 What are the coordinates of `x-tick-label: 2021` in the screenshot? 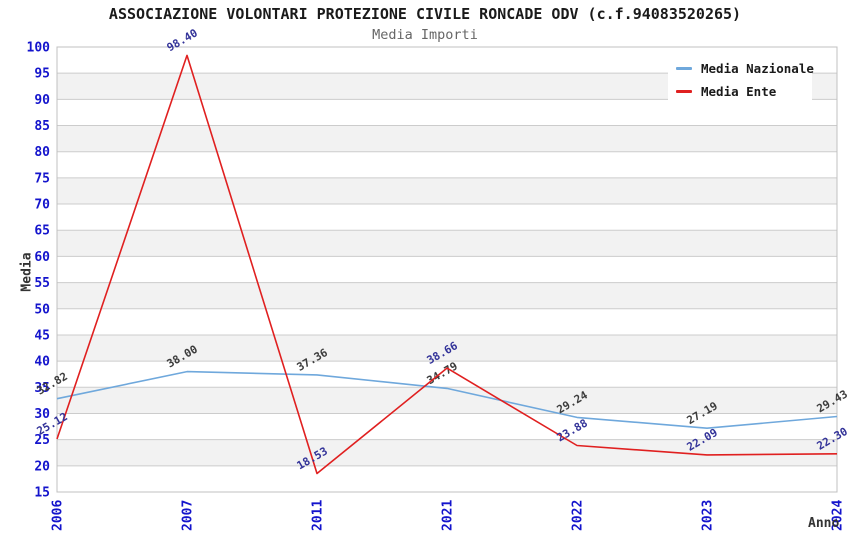 It's located at (448, 515).